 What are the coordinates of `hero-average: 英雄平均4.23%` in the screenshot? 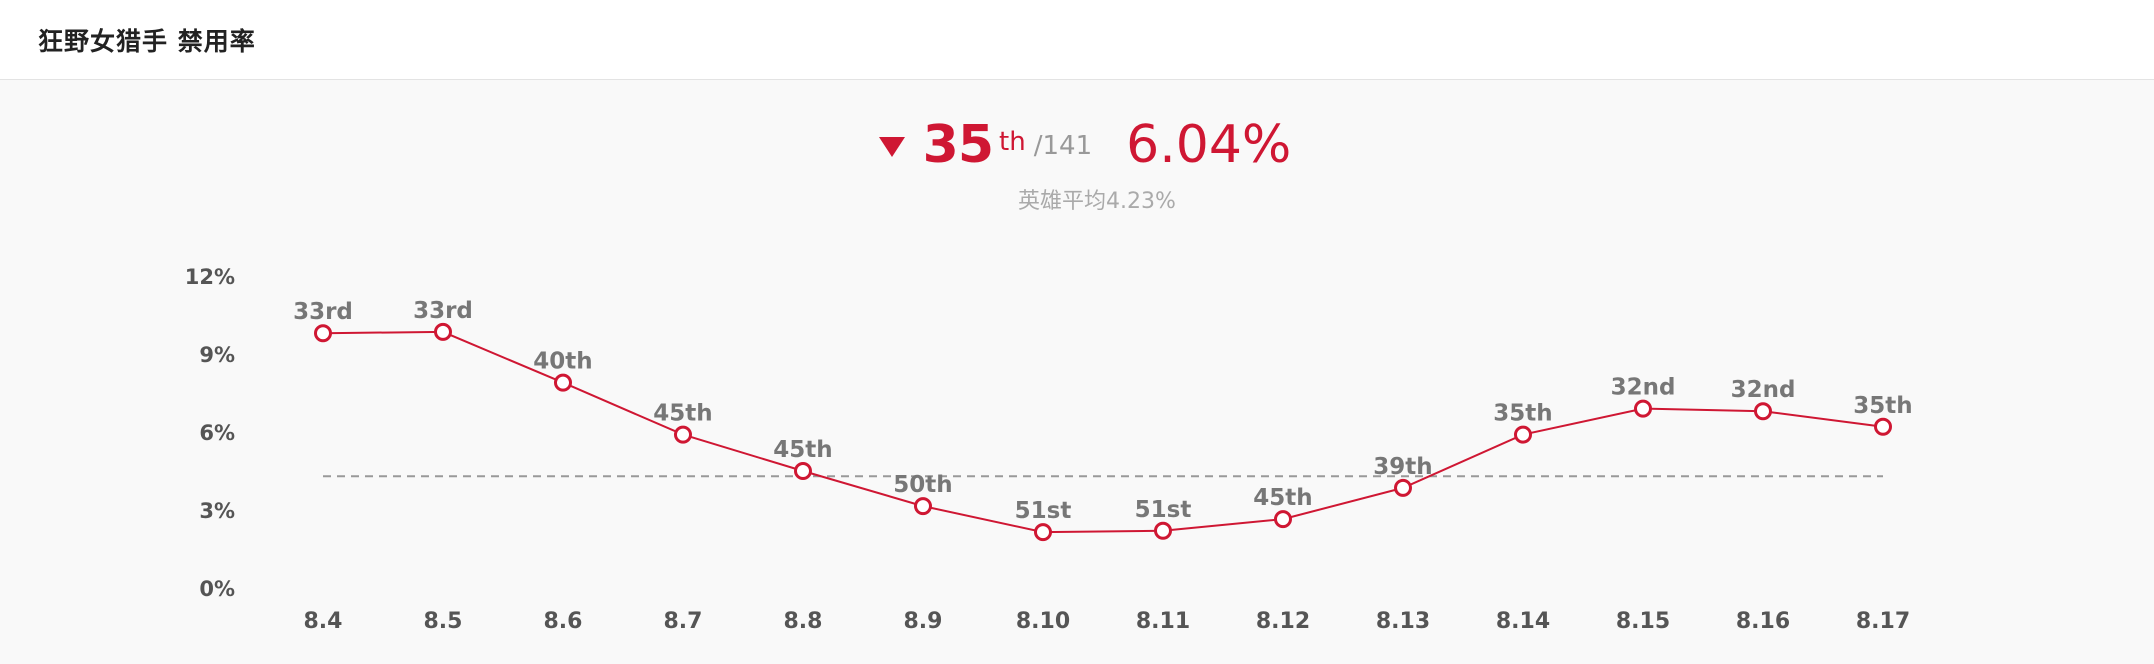 It's located at (1077, 199).